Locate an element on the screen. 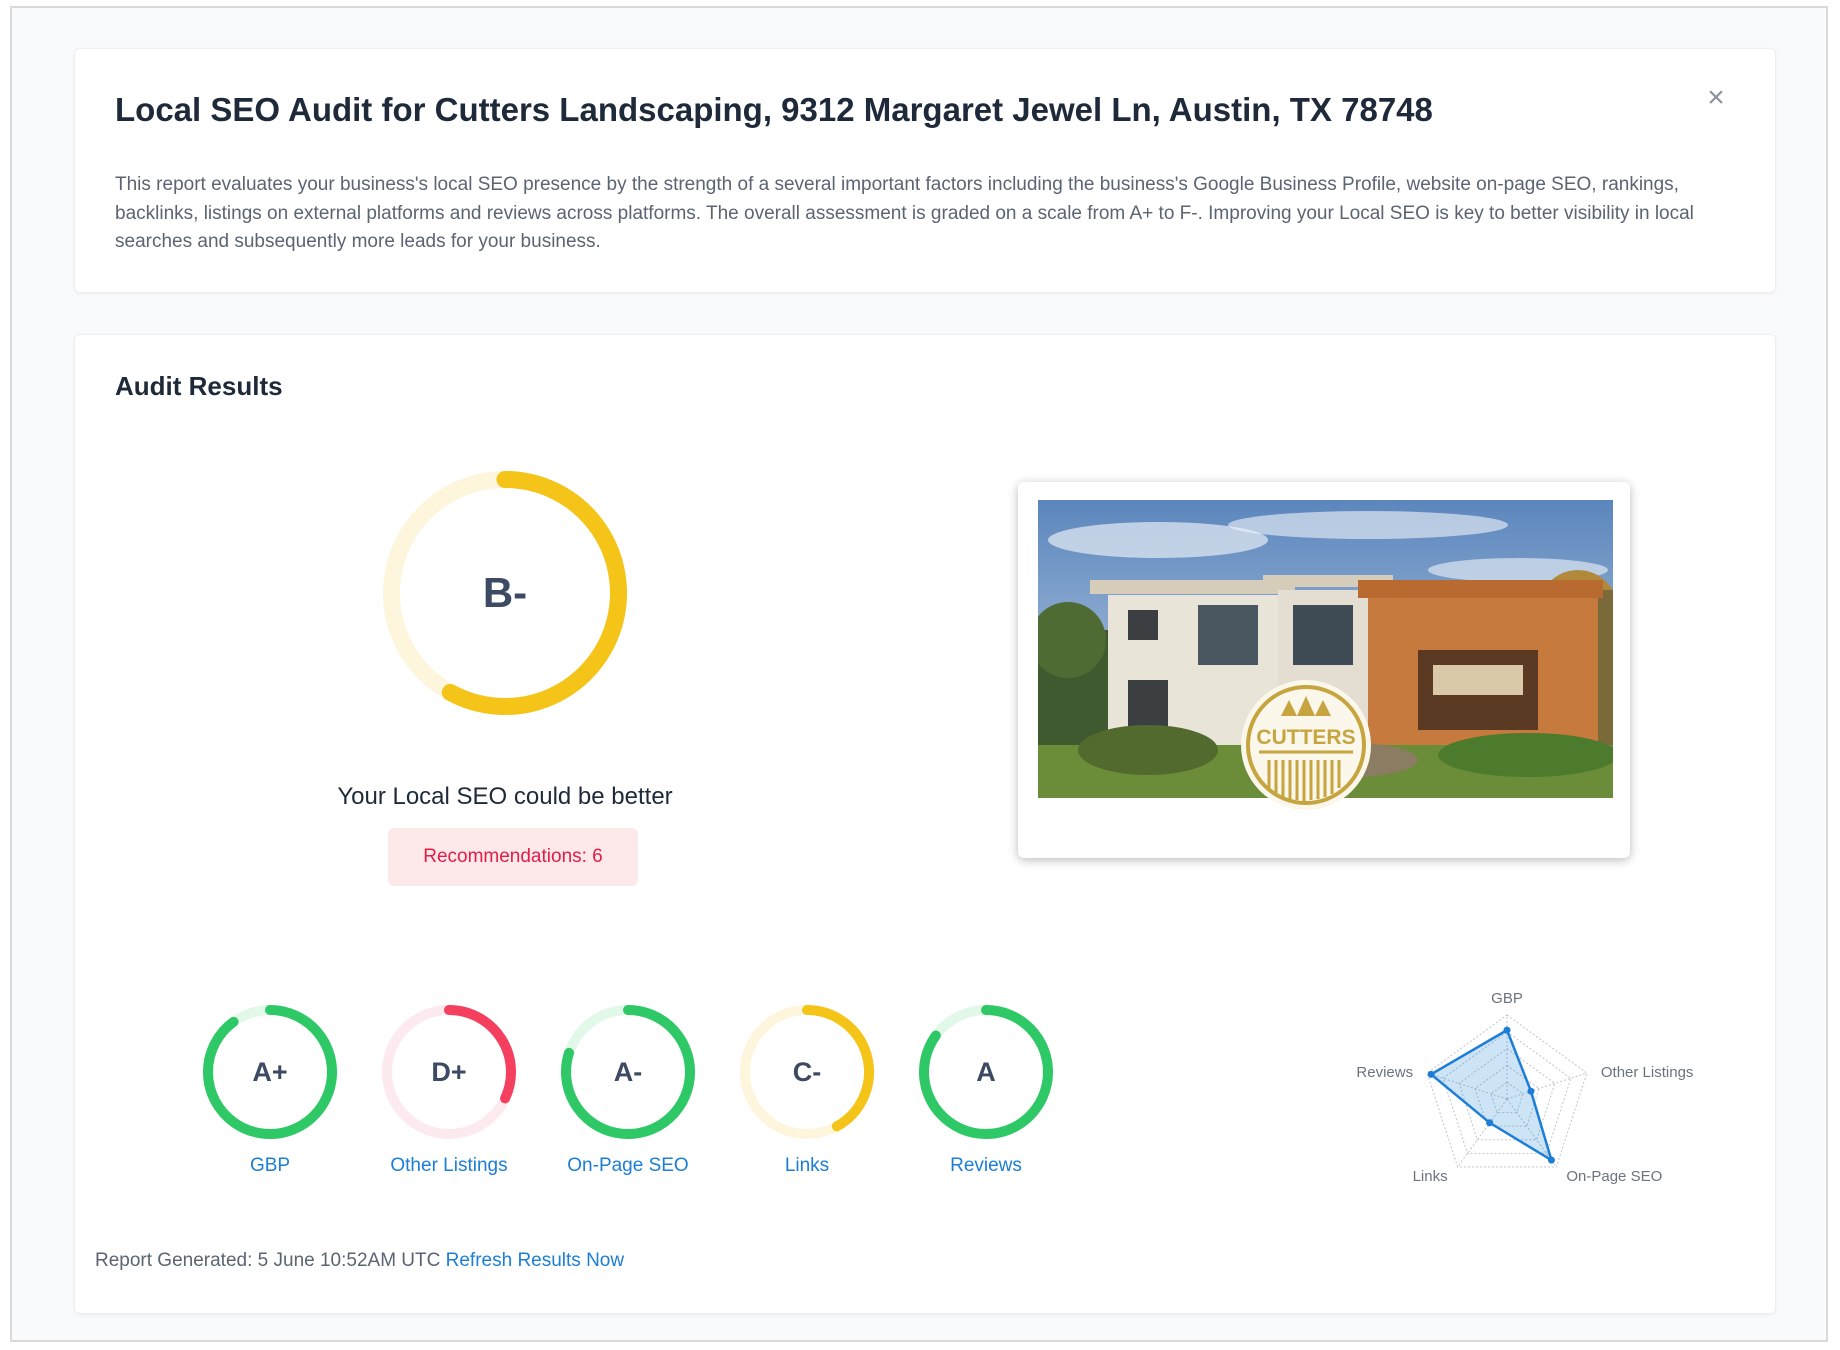 Image resolution: width=1840 pixels, height=1350 pixels. links-gauge is located at coordinates (807, 1072).